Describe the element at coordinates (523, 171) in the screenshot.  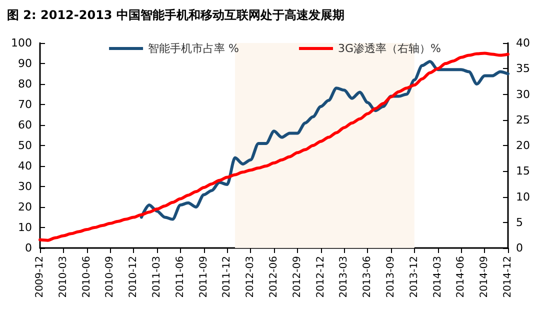
I see `y2-tick-label: 15` at that location.